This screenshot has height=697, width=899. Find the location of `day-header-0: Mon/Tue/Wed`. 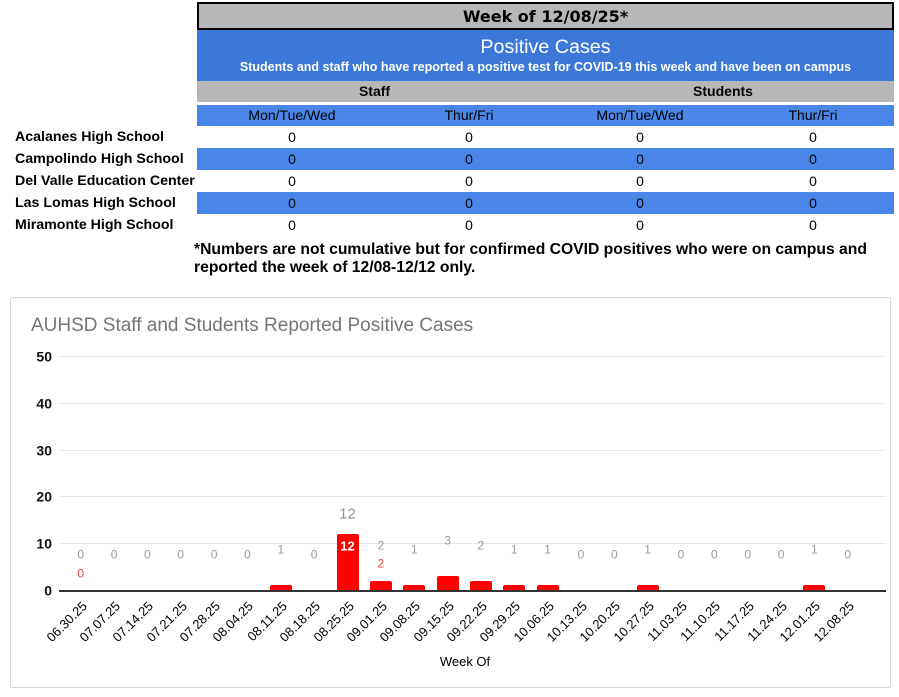

day-header-0: Mon/Tue/Wed is located at coordinates (292, 115).